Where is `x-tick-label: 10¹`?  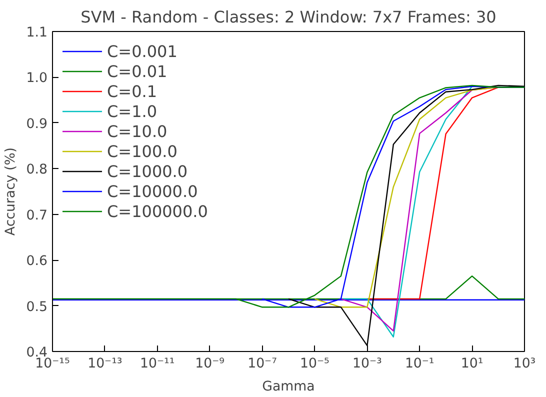 x-tick-label: 10¹ is located at coordinates (472, 364).